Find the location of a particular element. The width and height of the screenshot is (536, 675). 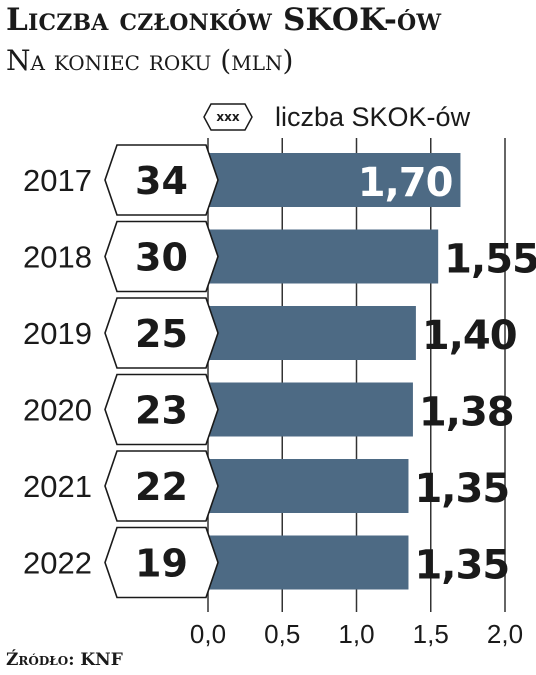

skok-count-label: 19 is located at coordinates (161, 564).